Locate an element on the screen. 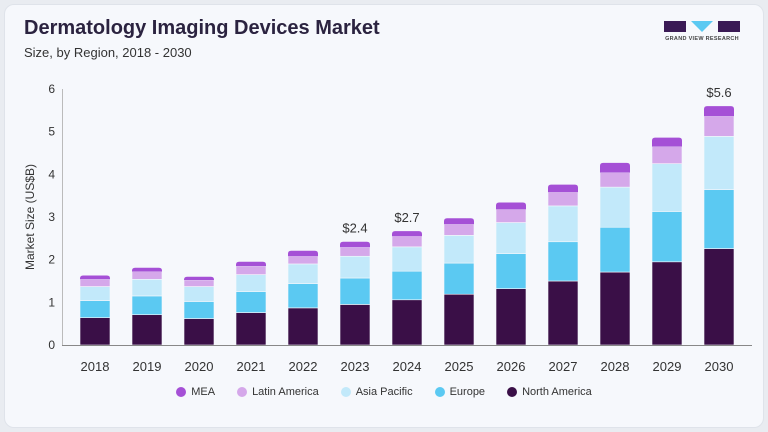 Image resolution: width=768 pixels, height=432 pixels. legend-label: North America is located at coordinates (557, 392).